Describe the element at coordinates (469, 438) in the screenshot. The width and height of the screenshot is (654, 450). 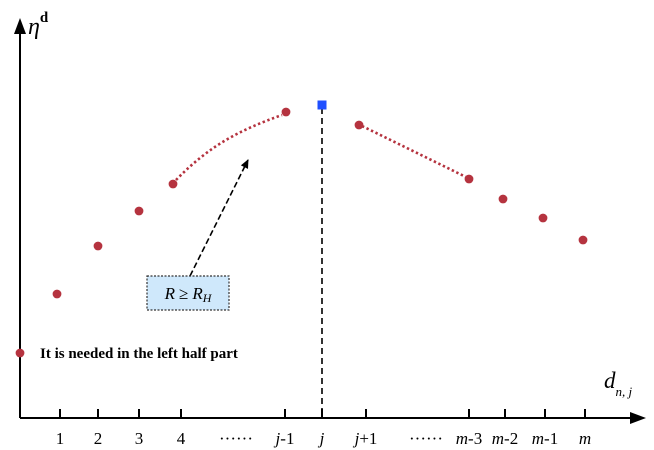
I see `tick-label-t-m-3: m-3` at that location.